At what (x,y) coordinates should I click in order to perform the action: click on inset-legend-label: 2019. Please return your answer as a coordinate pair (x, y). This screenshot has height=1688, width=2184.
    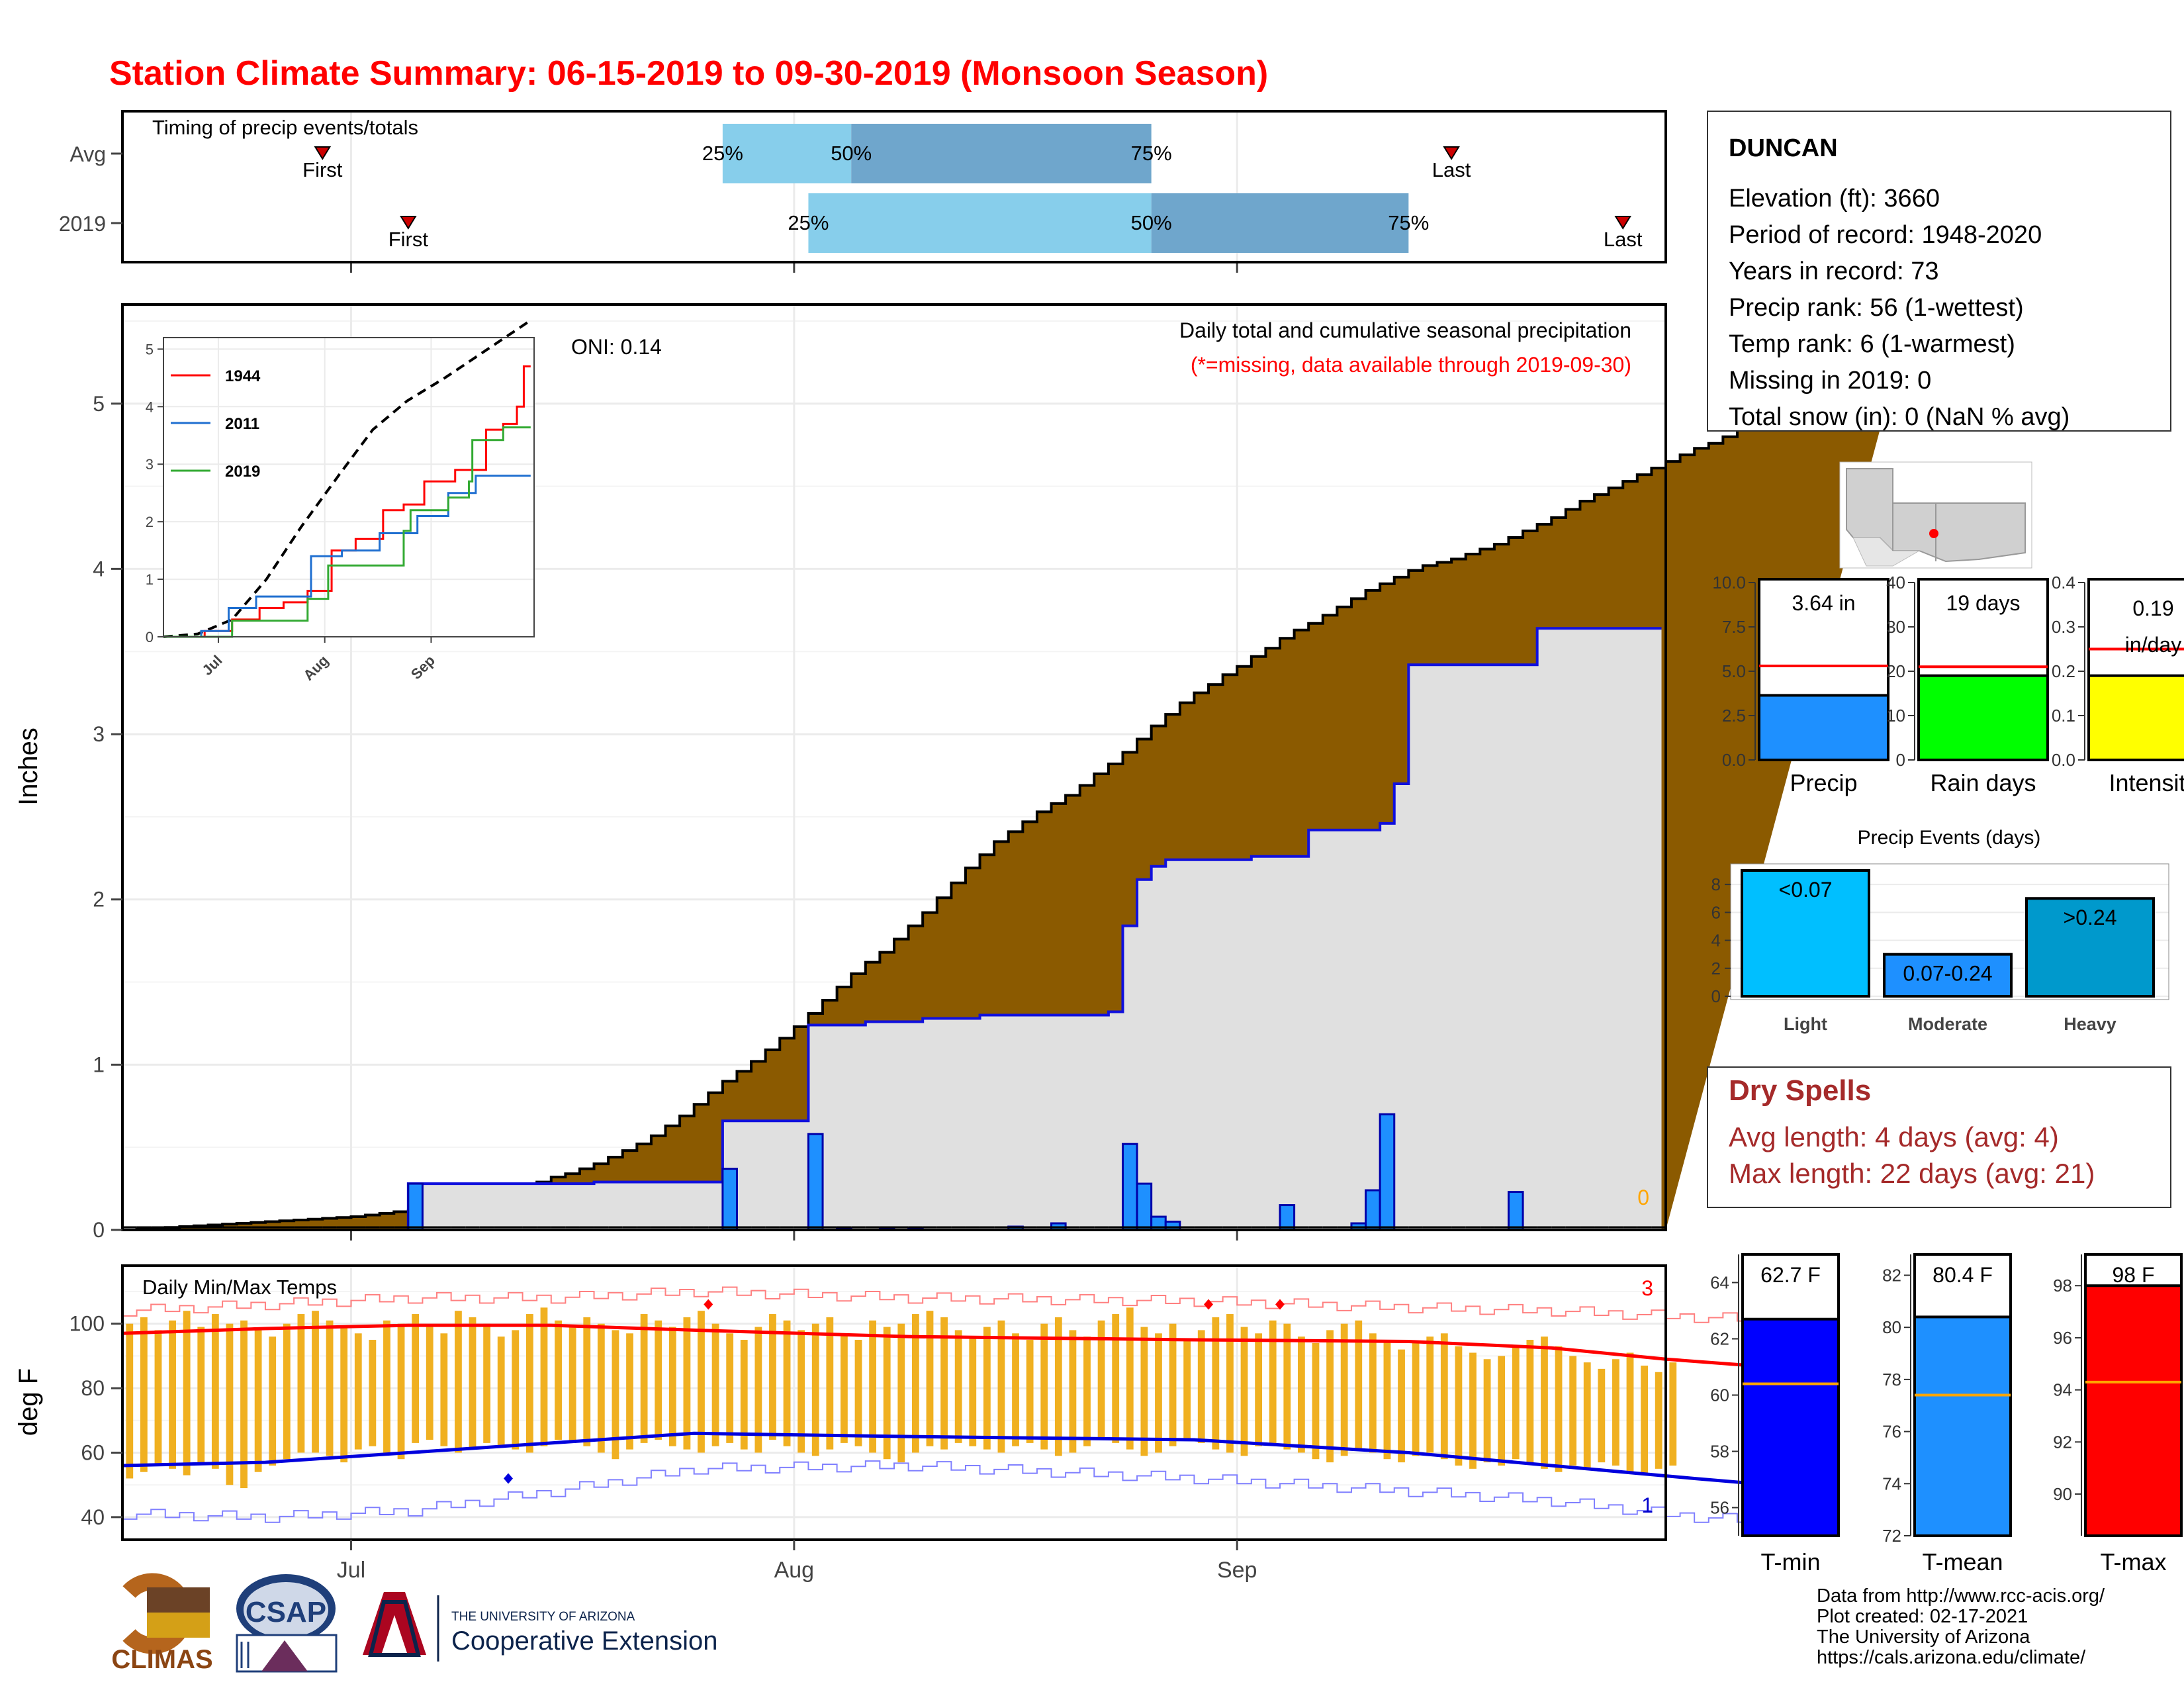
    Looking at the image, I should click on (242, 472).